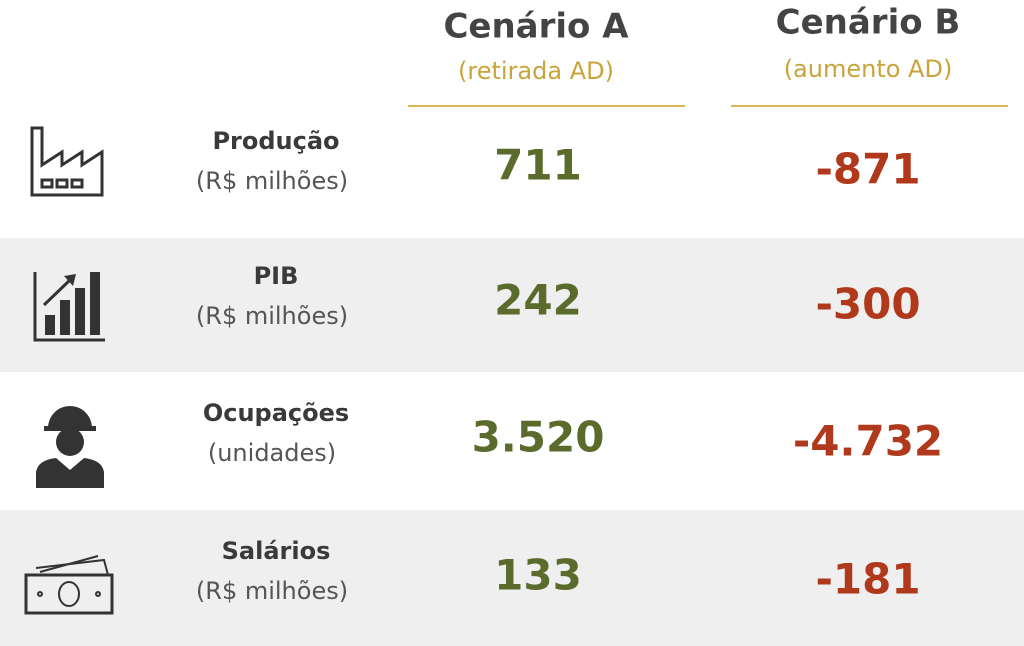 The width and height of the screenshot is (1024, 646). I want to click on row-label: Salários, so click(276, 551).